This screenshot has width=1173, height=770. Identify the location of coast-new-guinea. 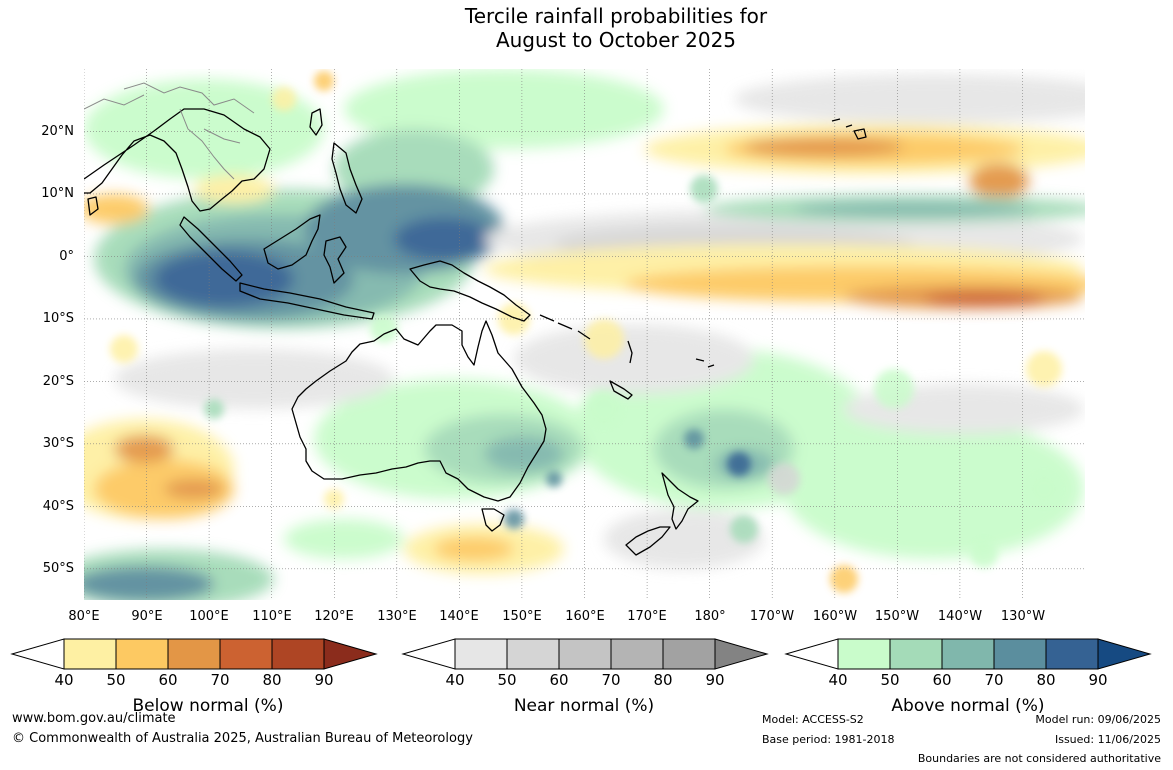
(470, 291).